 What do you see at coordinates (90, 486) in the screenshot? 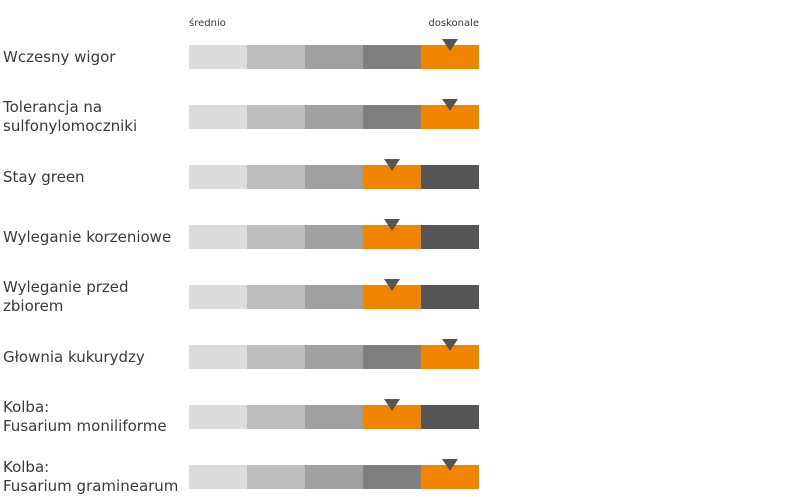
I see `trait-label-line: Fusarium graminearum` at bounding box center [90, 486].